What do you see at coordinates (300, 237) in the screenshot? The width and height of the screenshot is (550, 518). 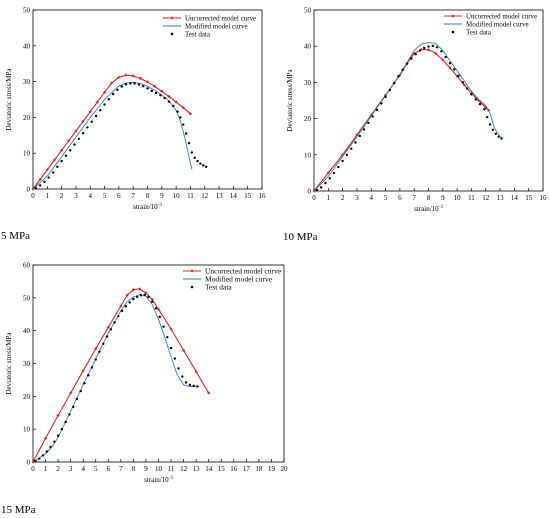 I see `caption-10mpa: 10 MPa` at bounding box center [300, 237].